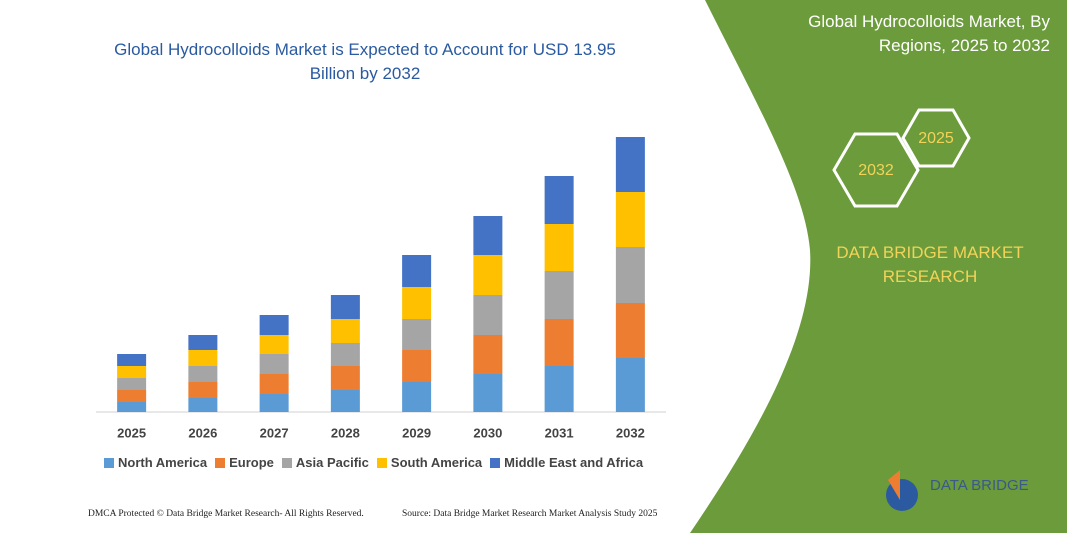 The width and height of the screenshot is (1067, 533). I want to click on x-tick-label: 2032, so click(630, 432).